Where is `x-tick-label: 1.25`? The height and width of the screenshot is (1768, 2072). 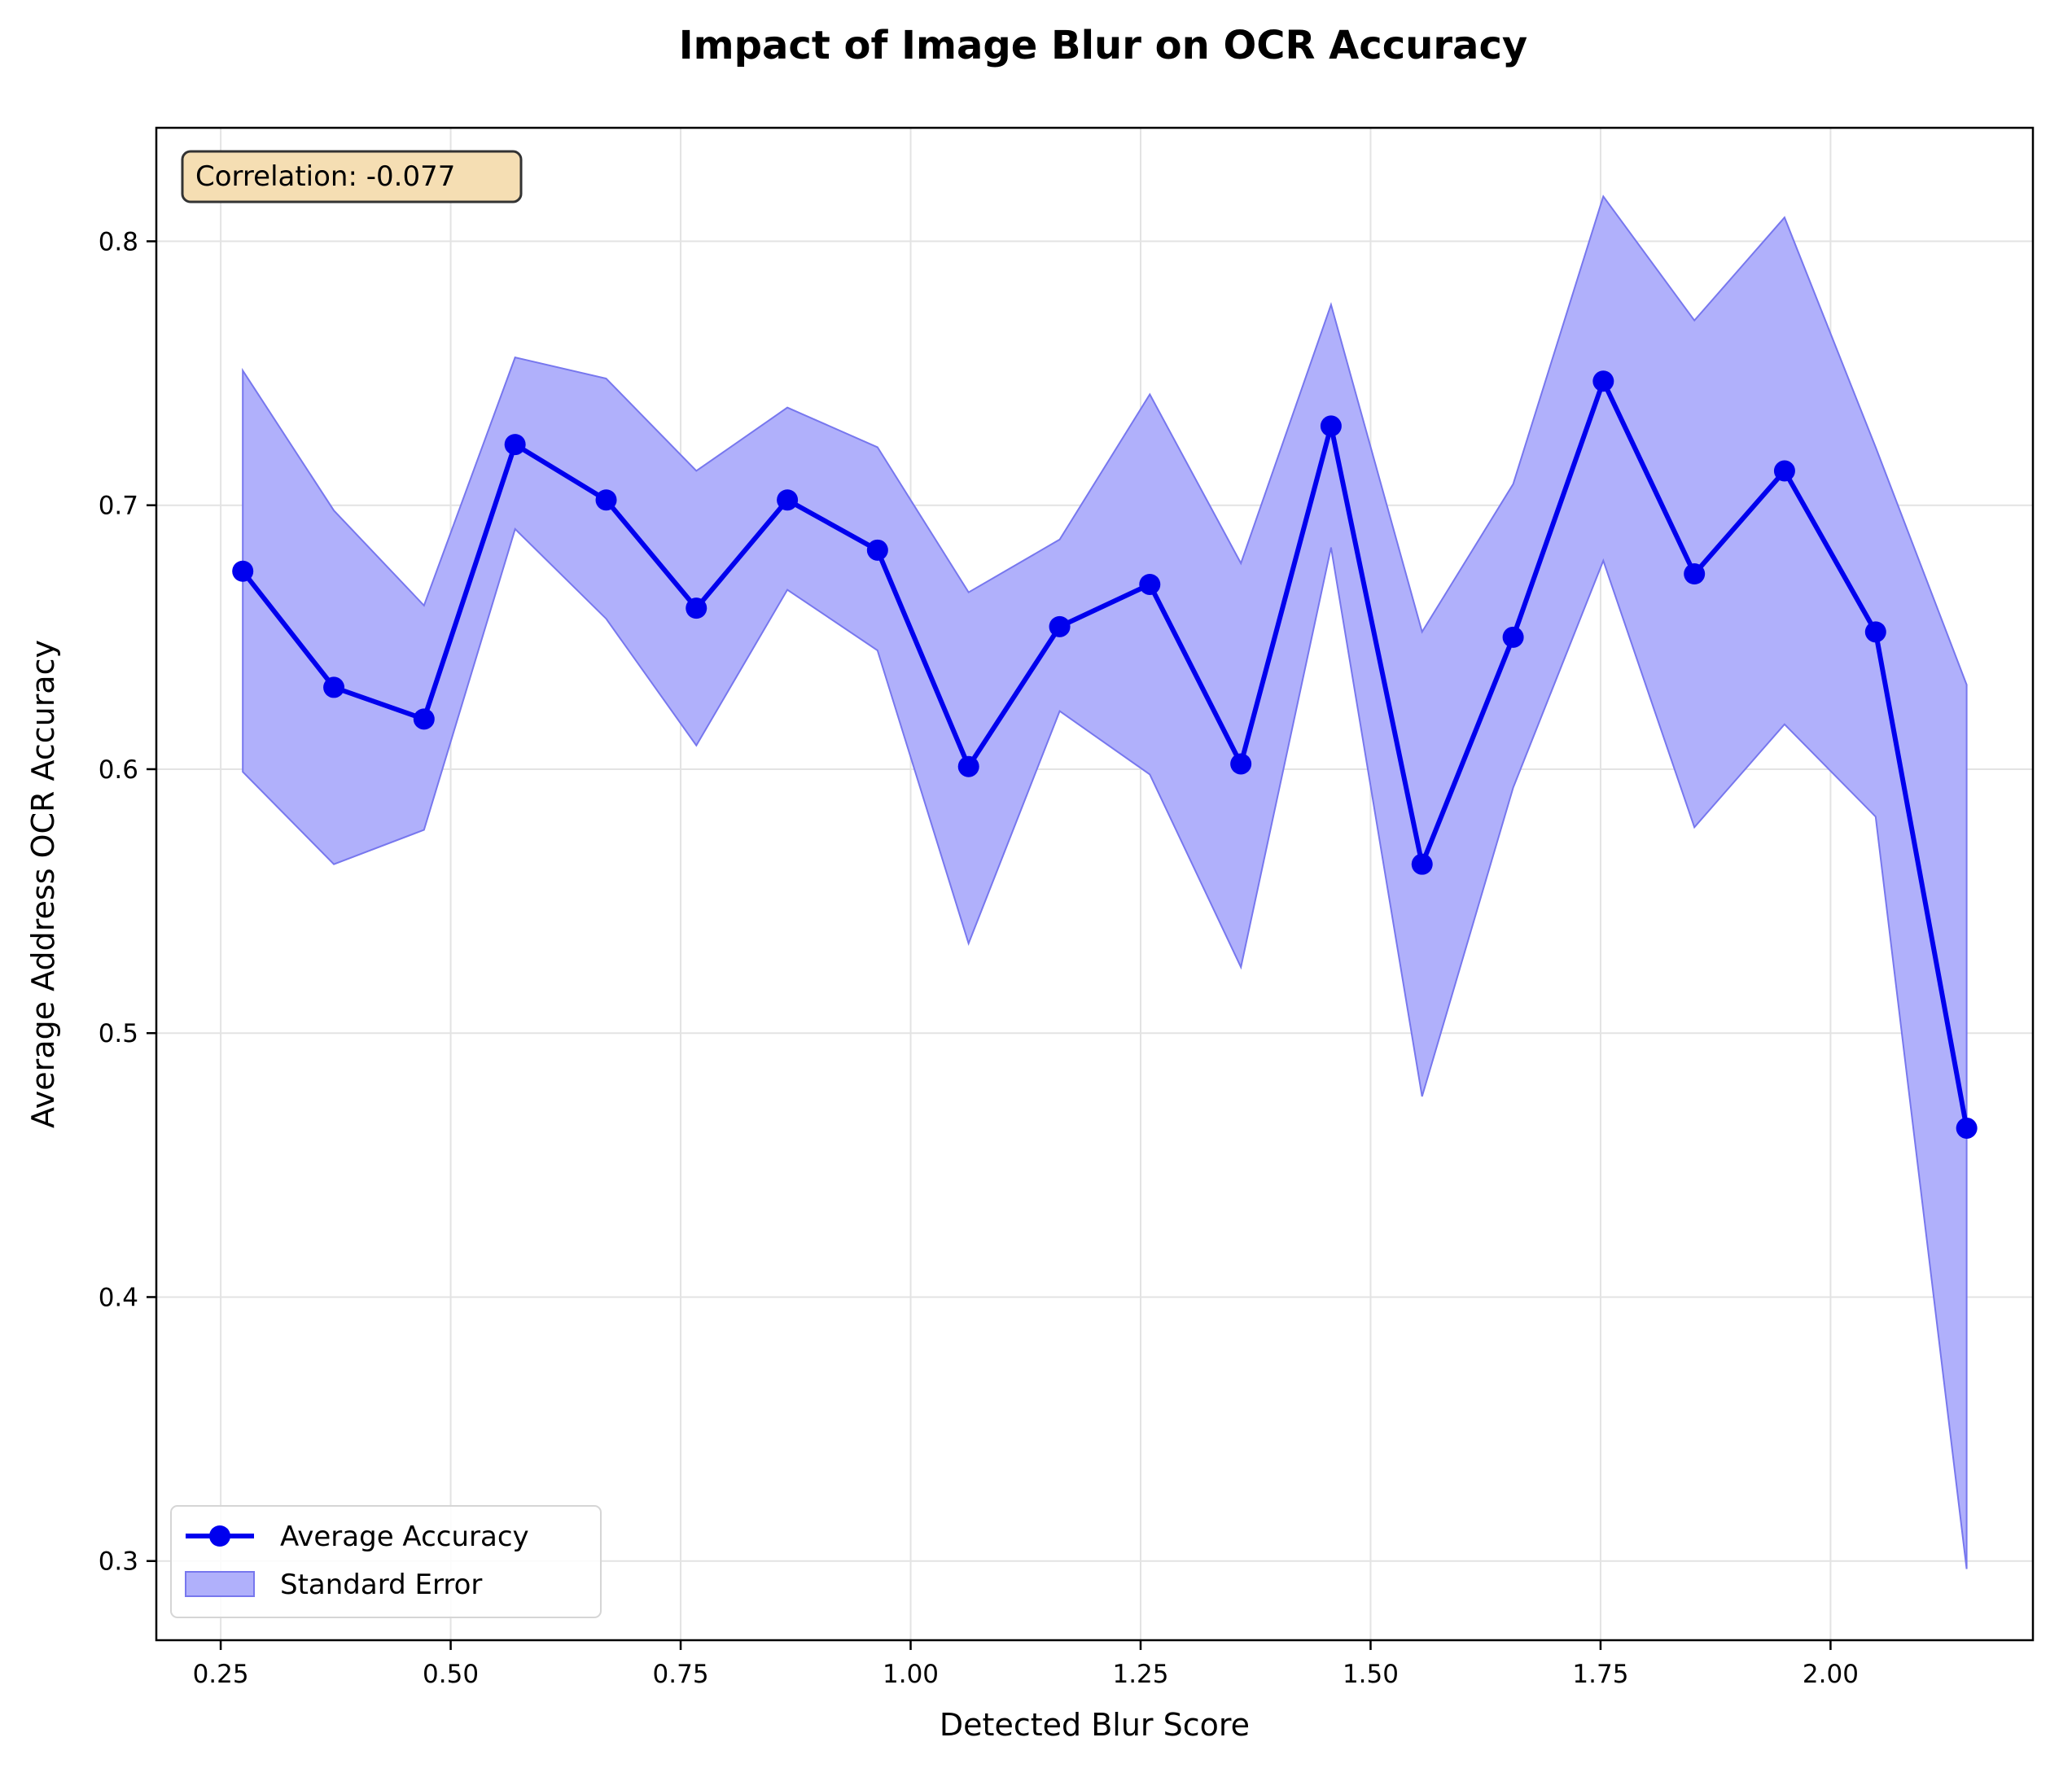
x-tick-label: 1.25 is located at coordinates (1140, 1675).